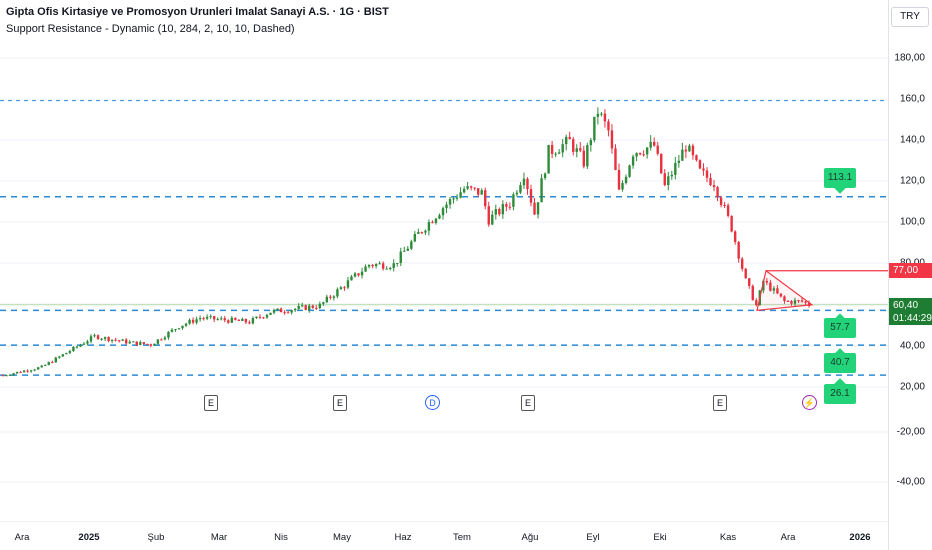 The image size is (932, 550). Describe the element at coordinates (660, 537) in the screenshot. I see `time-tick: Eki` at that location.